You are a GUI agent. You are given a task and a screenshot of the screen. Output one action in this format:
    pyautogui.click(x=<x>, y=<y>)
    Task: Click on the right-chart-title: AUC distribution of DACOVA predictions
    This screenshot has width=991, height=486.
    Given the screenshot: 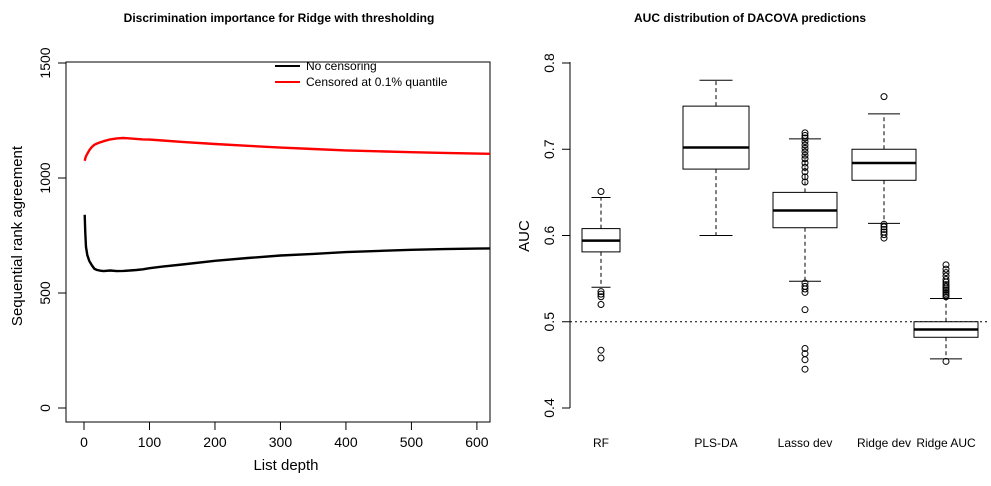 What is the action you would take?
    pyautogui.click(x=750, y=18)
    